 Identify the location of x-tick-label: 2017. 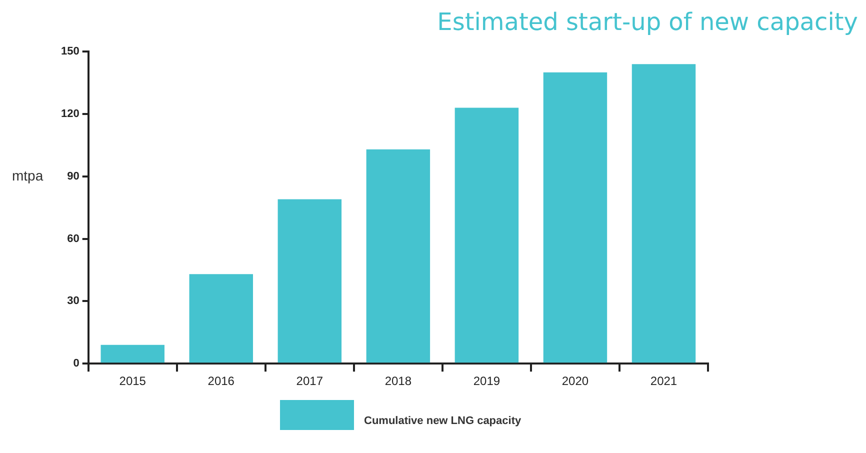
(310, 381).